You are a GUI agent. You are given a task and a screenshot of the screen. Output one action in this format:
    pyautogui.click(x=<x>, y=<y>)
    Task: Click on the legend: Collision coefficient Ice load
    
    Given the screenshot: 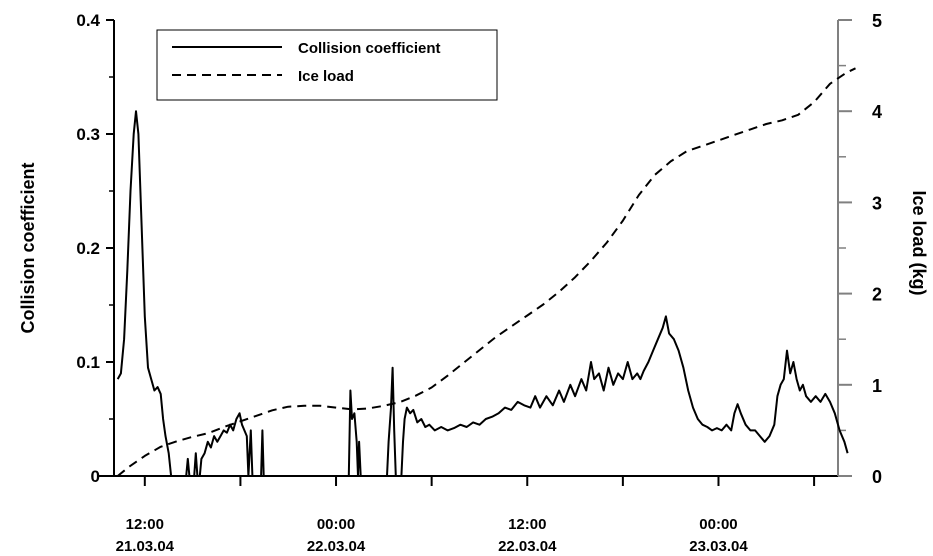 What is the action you would take?
    pyautogui.click(x=327, y=65)
    